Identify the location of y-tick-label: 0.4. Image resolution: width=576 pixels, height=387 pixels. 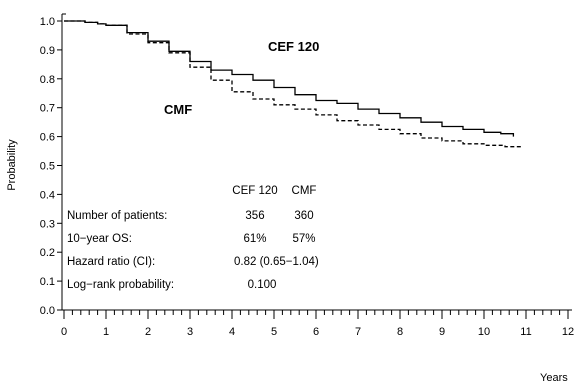
(47, 195).